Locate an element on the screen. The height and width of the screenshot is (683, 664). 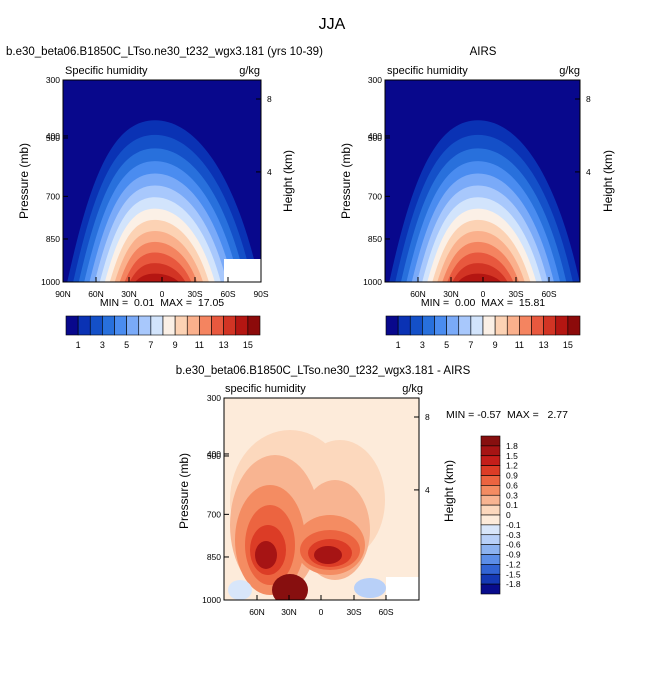
panel-model-colorbar-label: 15 is located at coordinates (248, 345).